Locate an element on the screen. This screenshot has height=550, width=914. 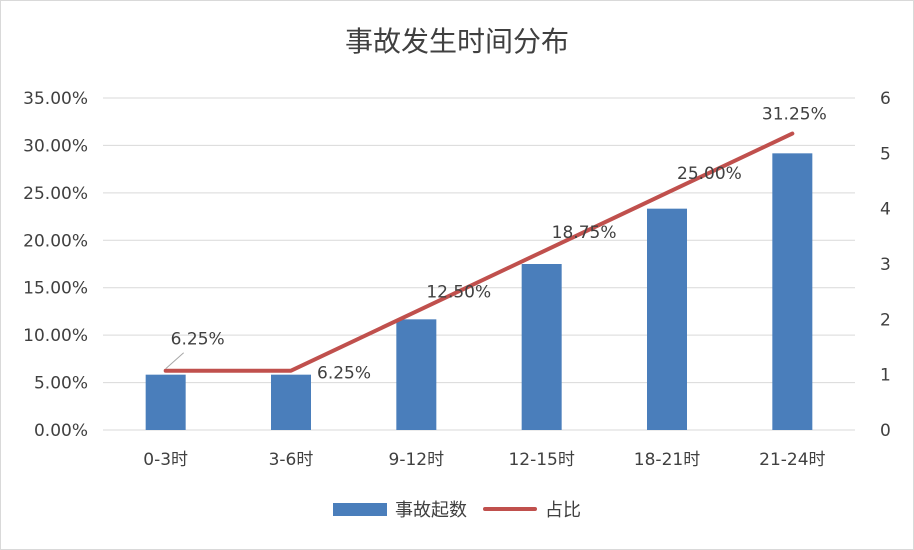
legend-label-line: 占比 is located at coordinates (563, 510).